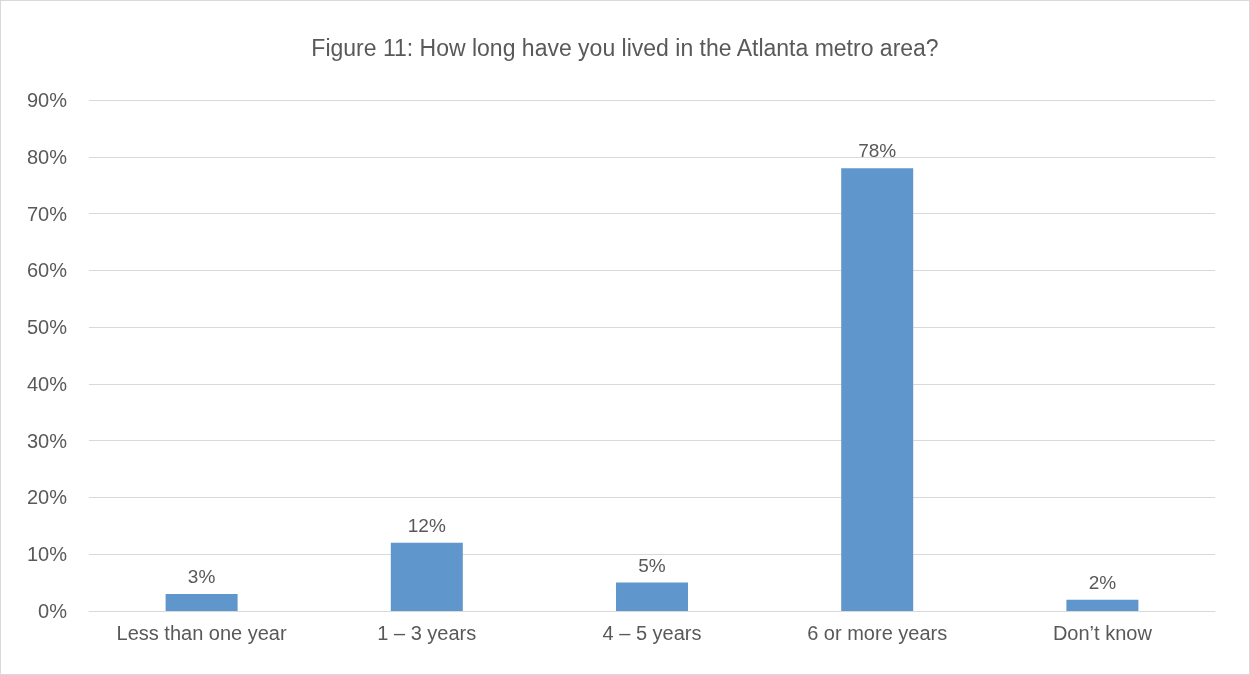  I want to click on y-tick-label: 10%, so click(47, 554).